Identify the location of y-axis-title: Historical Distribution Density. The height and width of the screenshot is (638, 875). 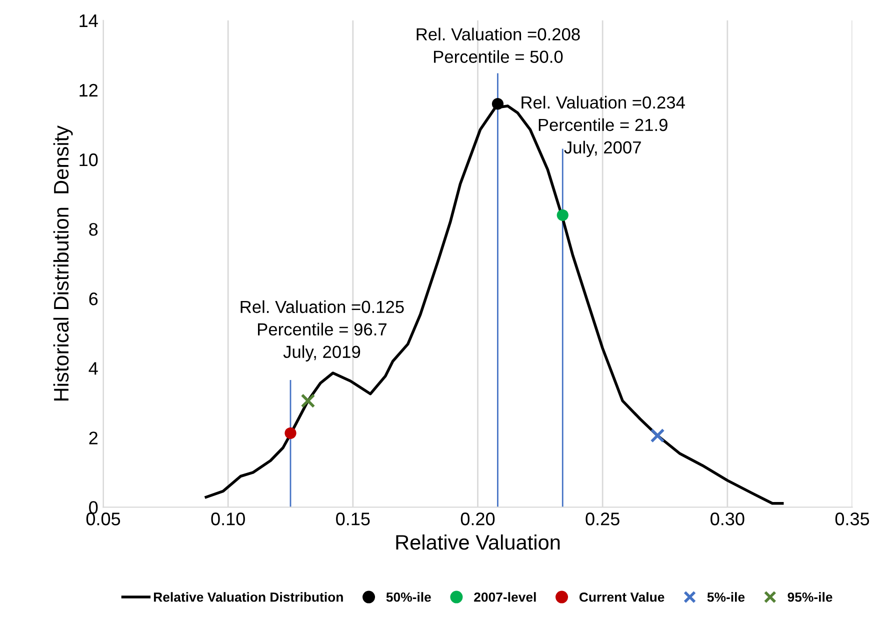
(63, 262).